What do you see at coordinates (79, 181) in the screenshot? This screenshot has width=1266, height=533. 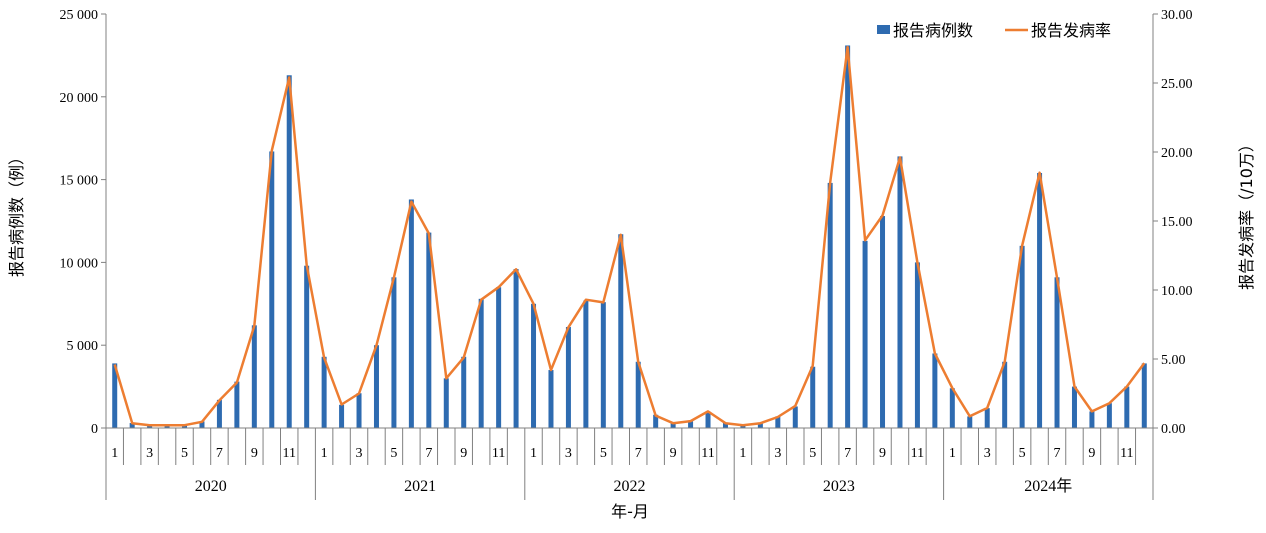 I see `y-axis-left-tick-label: 15 000` at bounding box center [79, 181].